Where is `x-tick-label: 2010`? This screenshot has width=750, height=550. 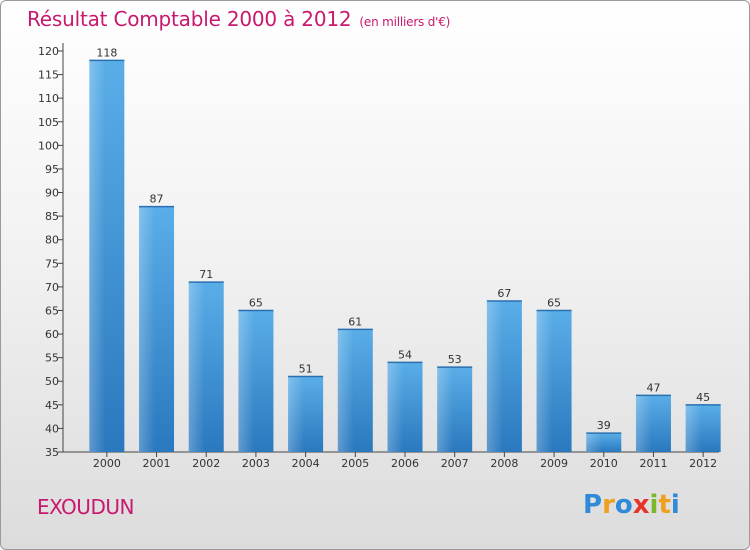
x-tick-label: 2010 is located at coordinates (604, 463).